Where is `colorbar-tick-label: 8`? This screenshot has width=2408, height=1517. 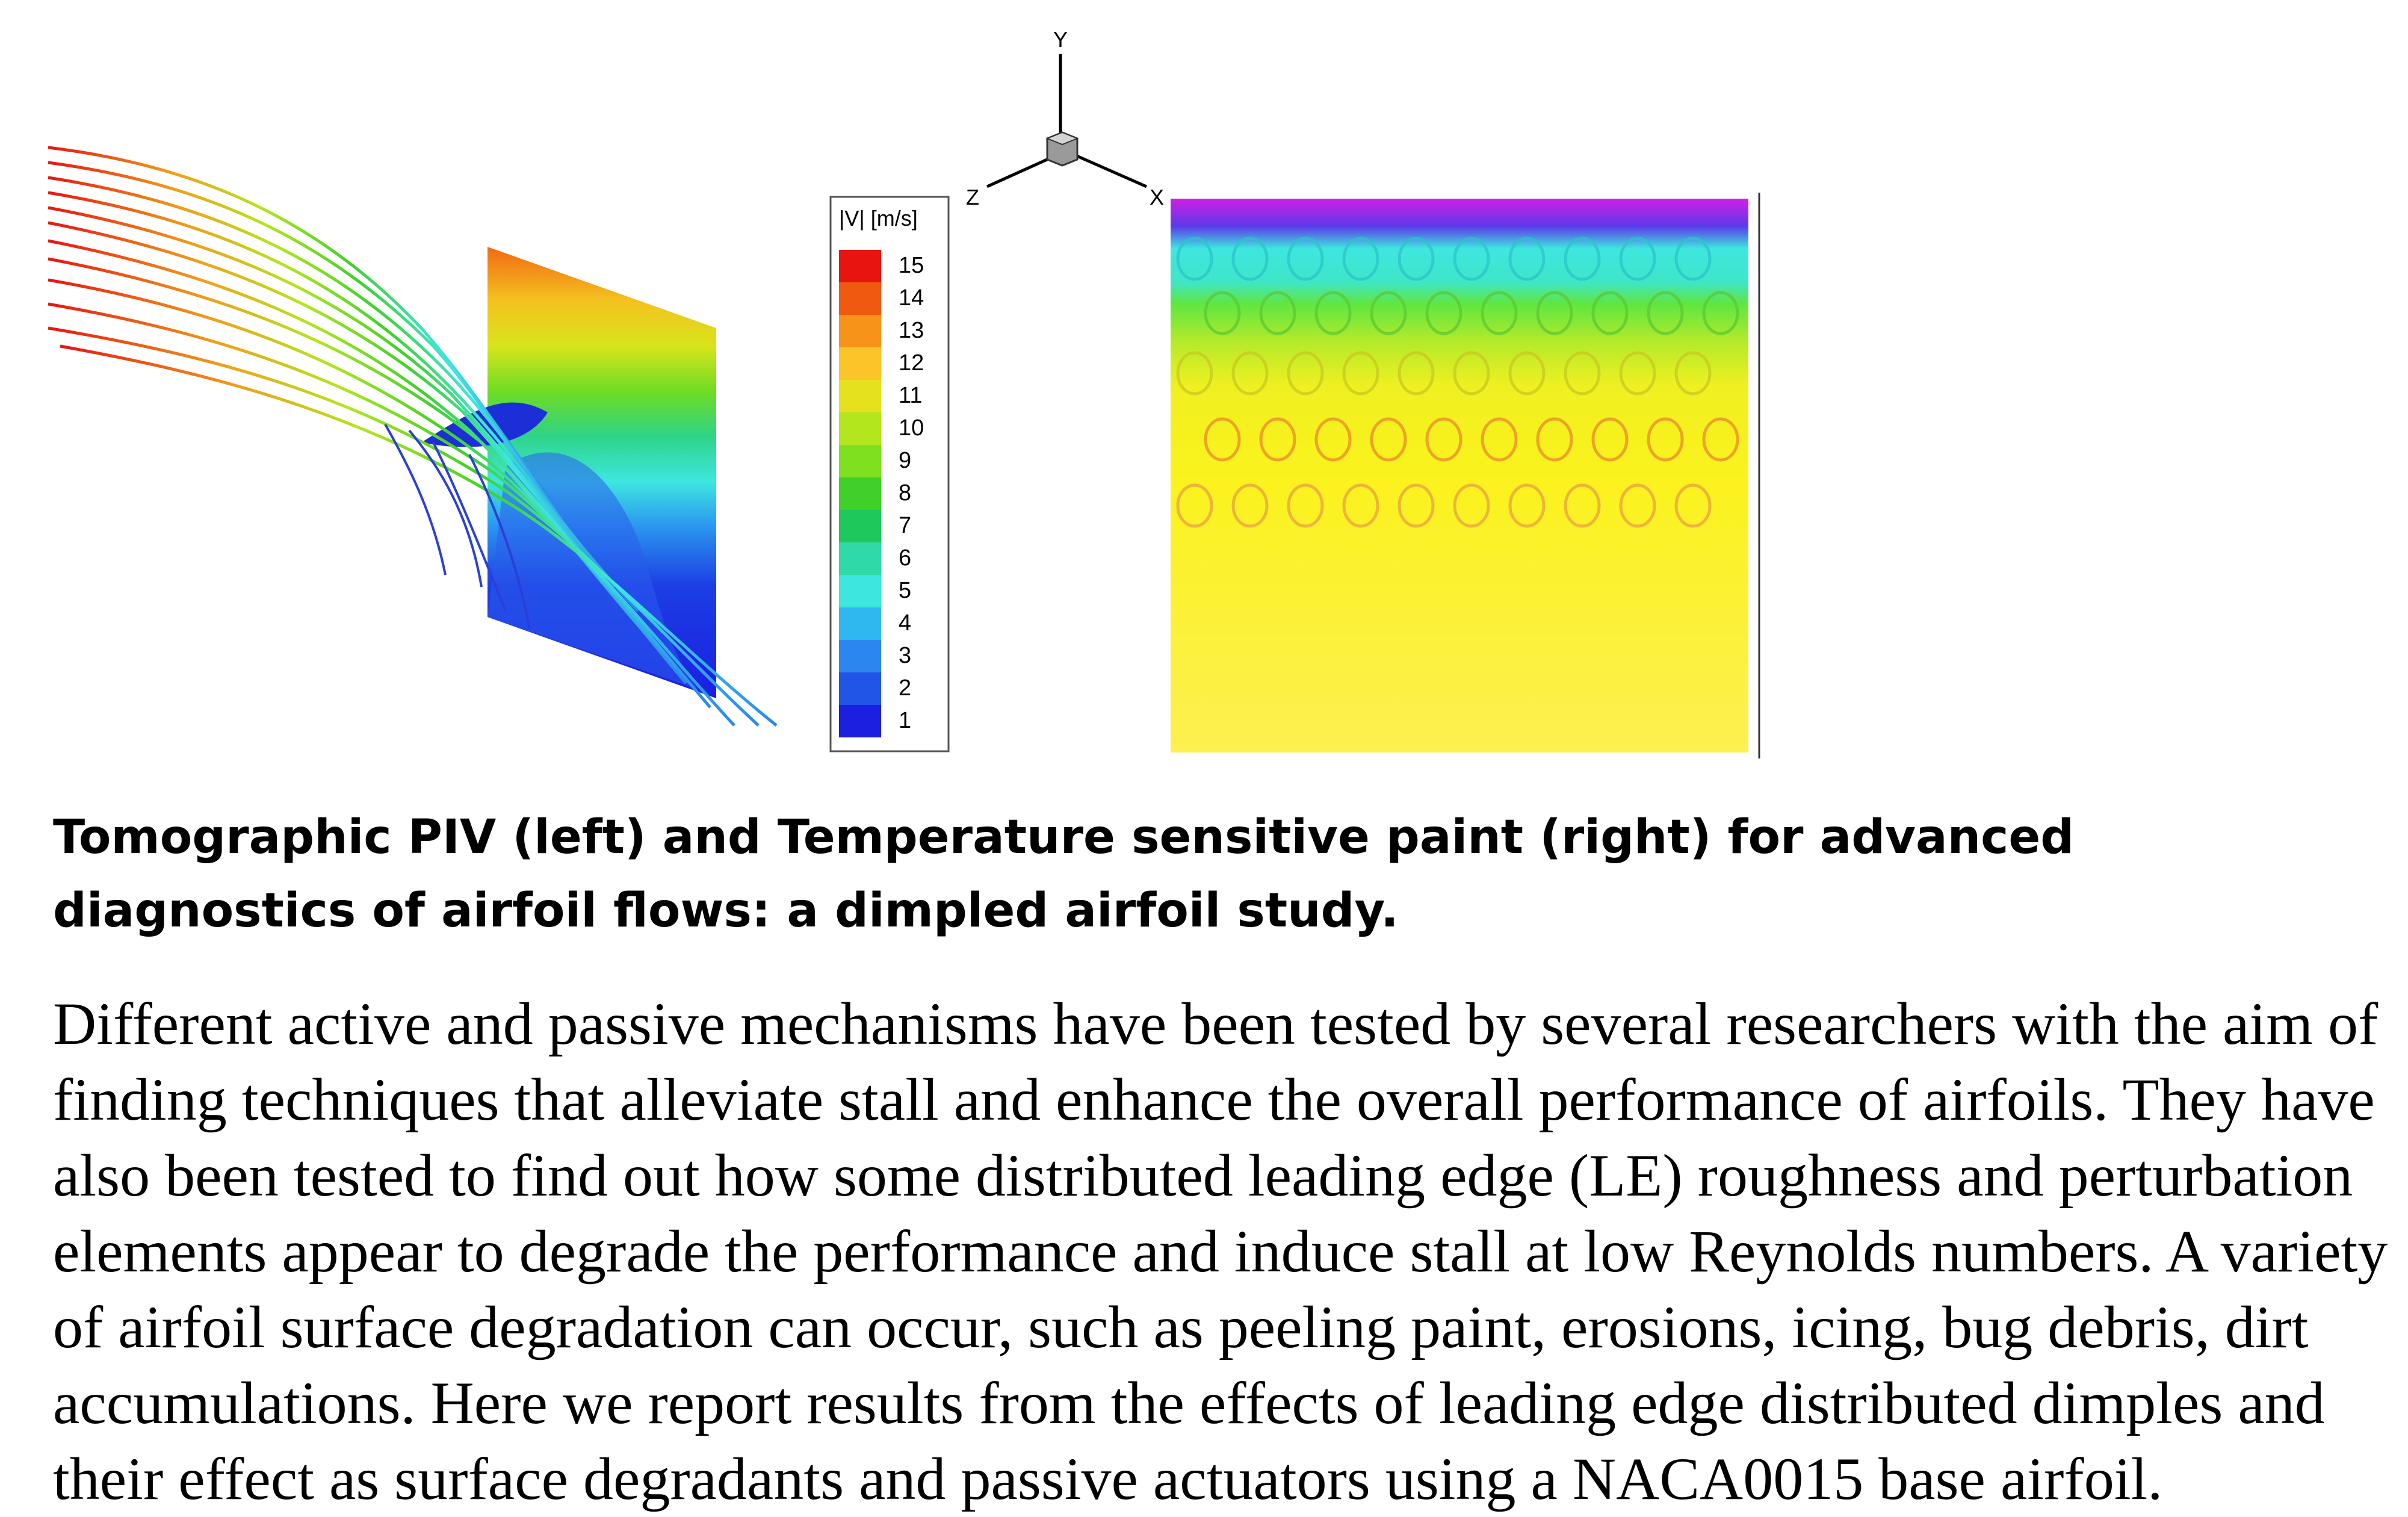 colorbar-tick-label: 8 is located at coordinates (905, 493).